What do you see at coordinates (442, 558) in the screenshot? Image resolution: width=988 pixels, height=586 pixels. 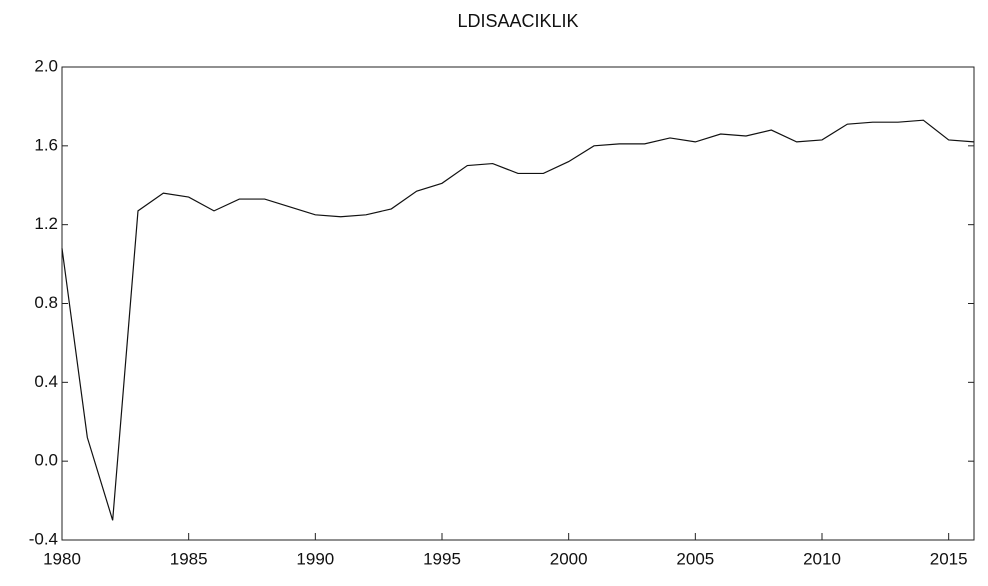 I see `x-tick-label: 1995` at bounding box center [442, 558].